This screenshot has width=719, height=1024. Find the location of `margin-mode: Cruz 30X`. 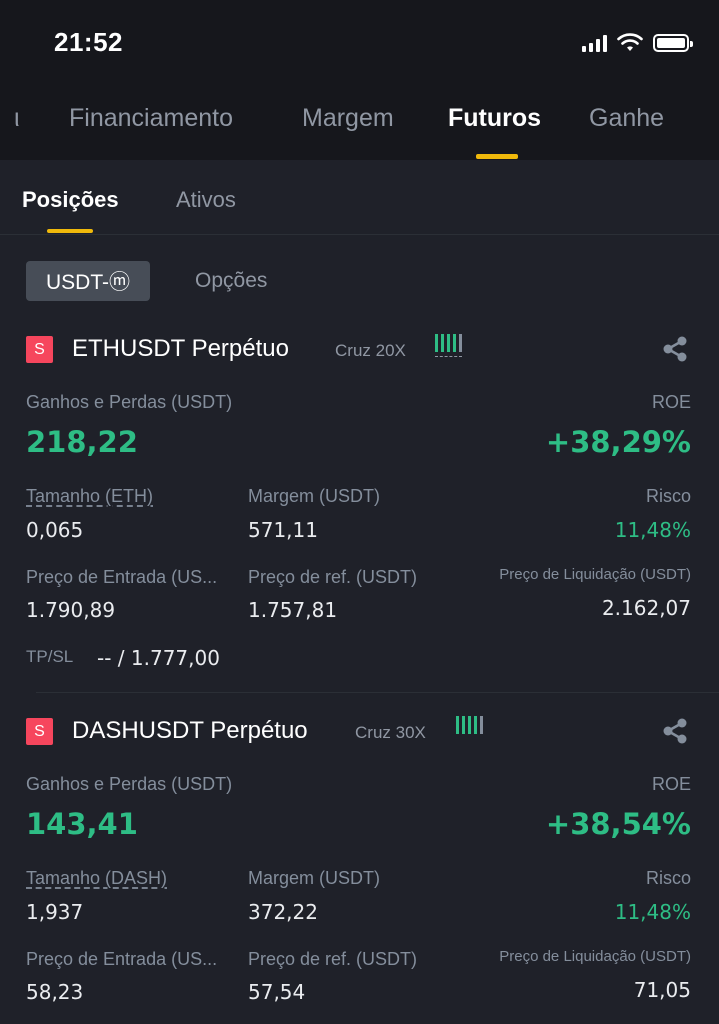

margin-mode: Cruz 30X is located at coordinates (390, 732).